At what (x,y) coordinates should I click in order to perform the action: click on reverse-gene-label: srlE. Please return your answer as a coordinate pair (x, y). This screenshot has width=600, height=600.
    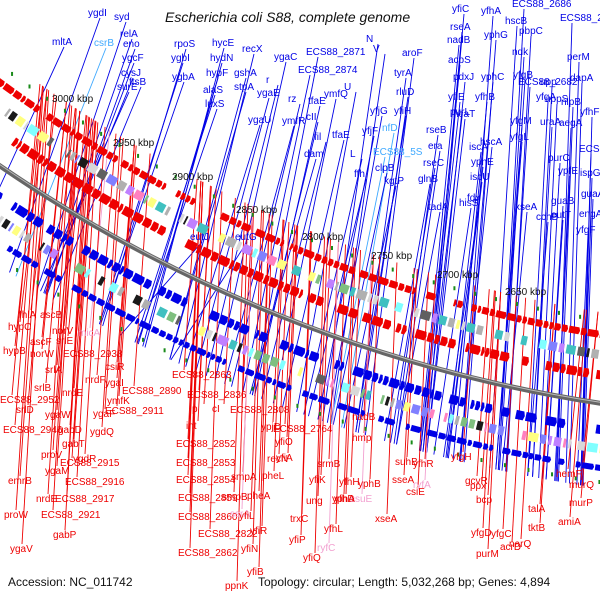
    Looking at the image, I should click on (65, 341).